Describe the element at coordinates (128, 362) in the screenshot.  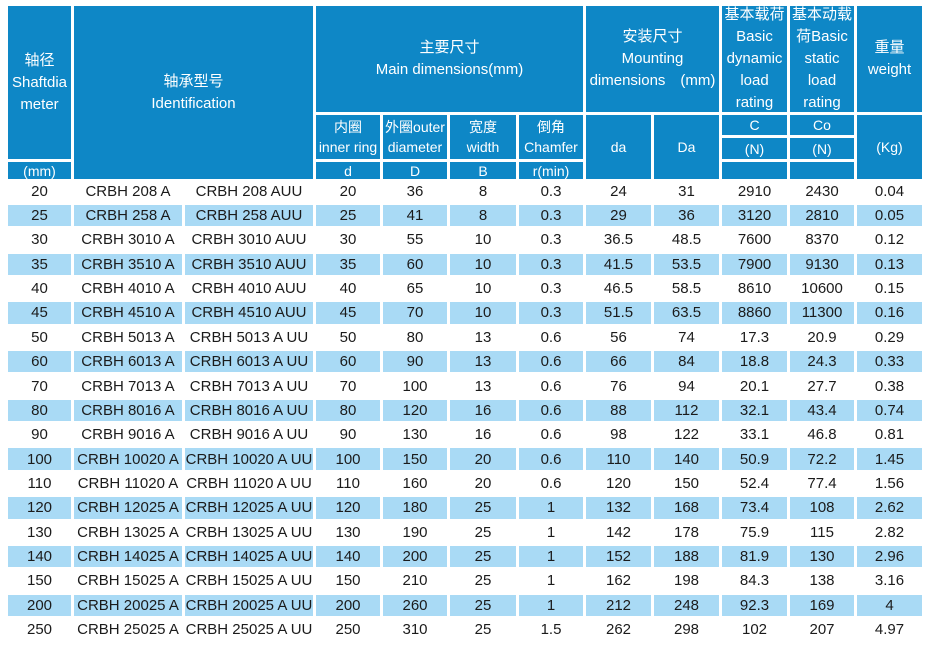
I see `table-cell: CRBH 6013 A` at that location.